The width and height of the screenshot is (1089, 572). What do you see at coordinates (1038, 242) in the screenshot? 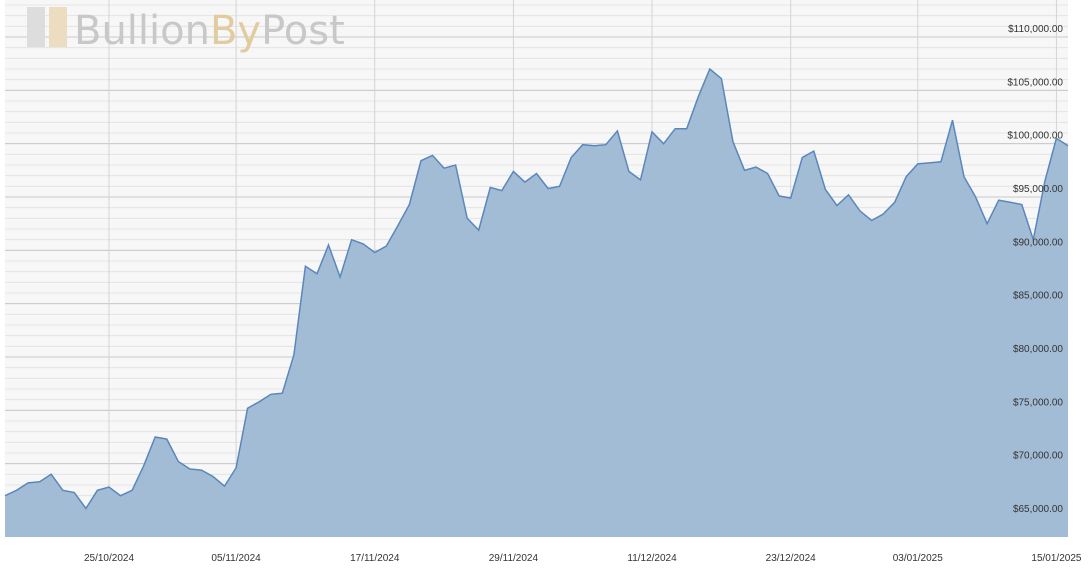
I see `y-tick-label: $90,000.00` at bounding box center [1038, 242].